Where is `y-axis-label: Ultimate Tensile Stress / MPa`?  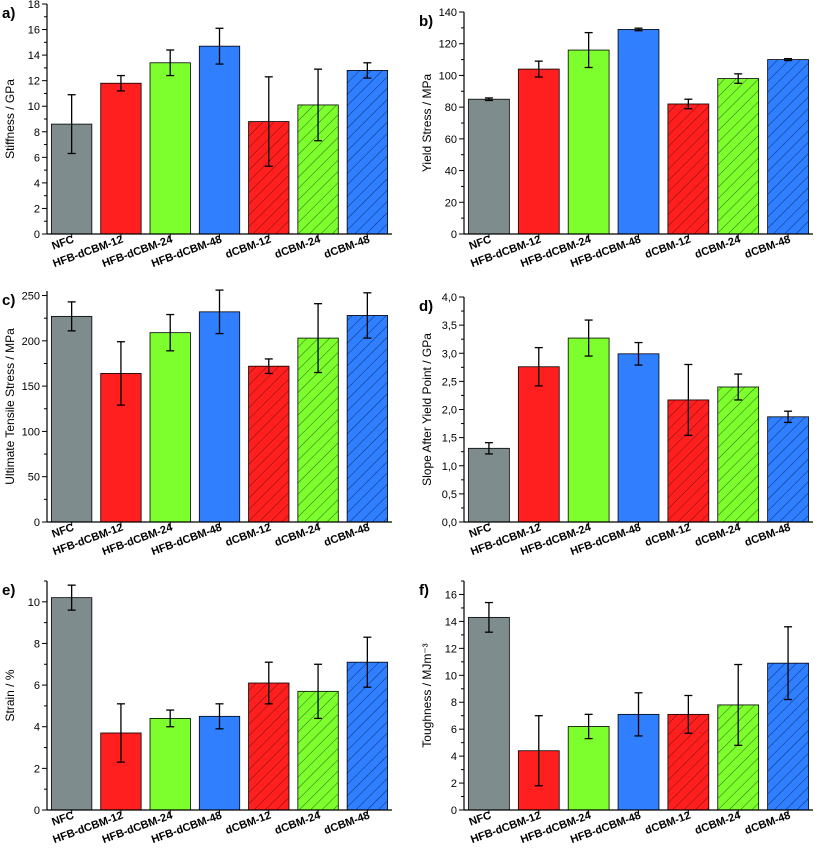
y-axis-label: Ultimate Tensile Stress / MPa is located at coordinates (10, 406).